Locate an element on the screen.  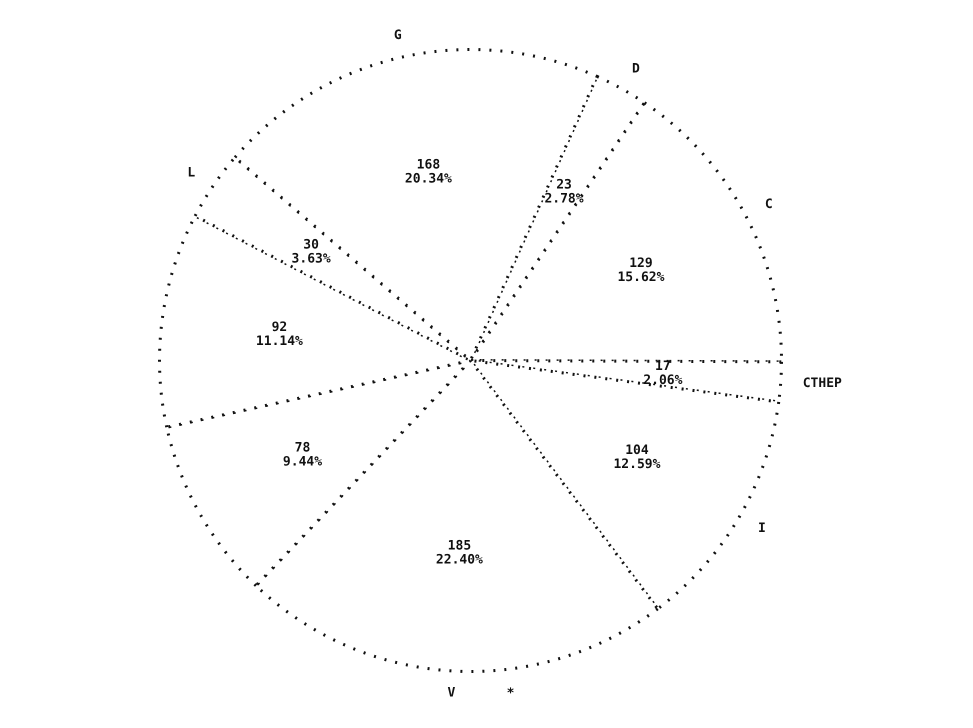
data-label: 168 20.34% is located at coordinates (428, 172).